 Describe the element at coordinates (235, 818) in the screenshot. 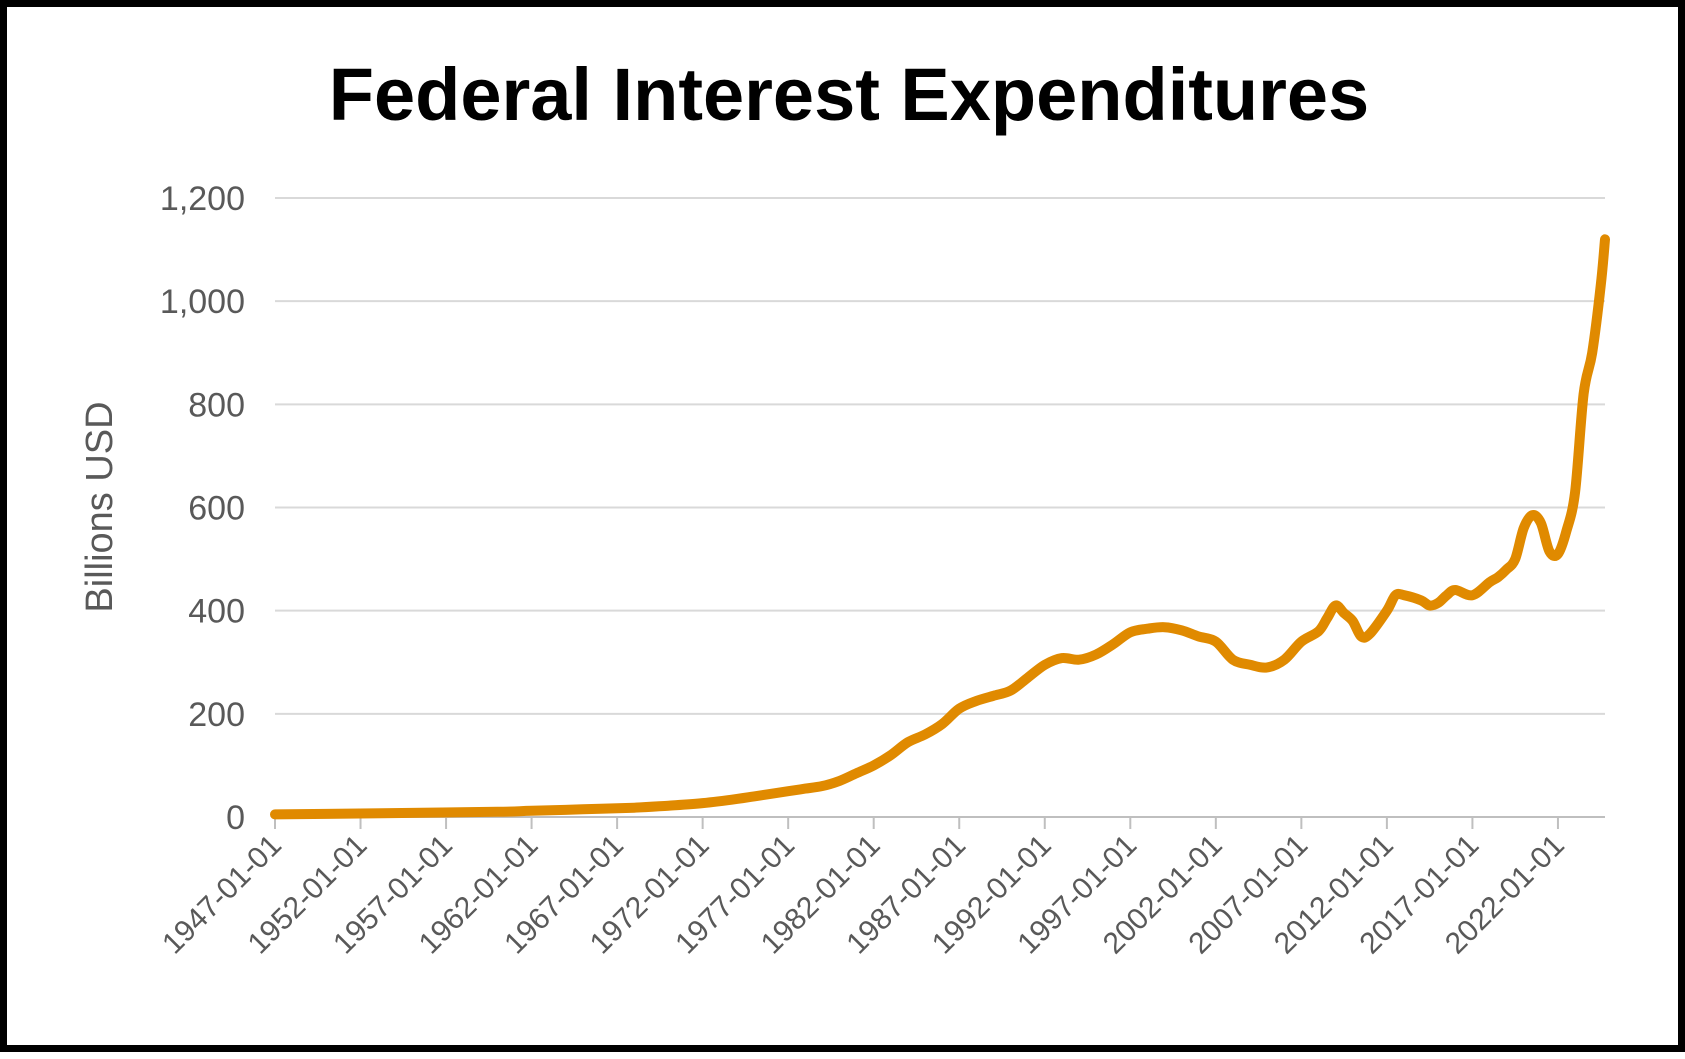

I see `y-tick-label: 0` at that location.